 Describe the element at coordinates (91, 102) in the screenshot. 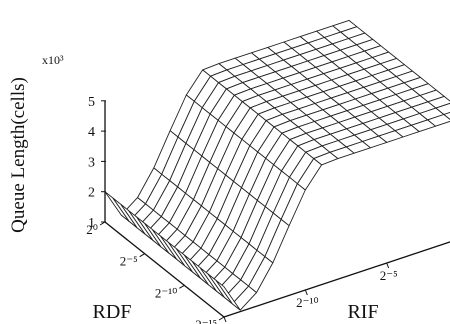

I see `z-tick-label: 5` at that location.